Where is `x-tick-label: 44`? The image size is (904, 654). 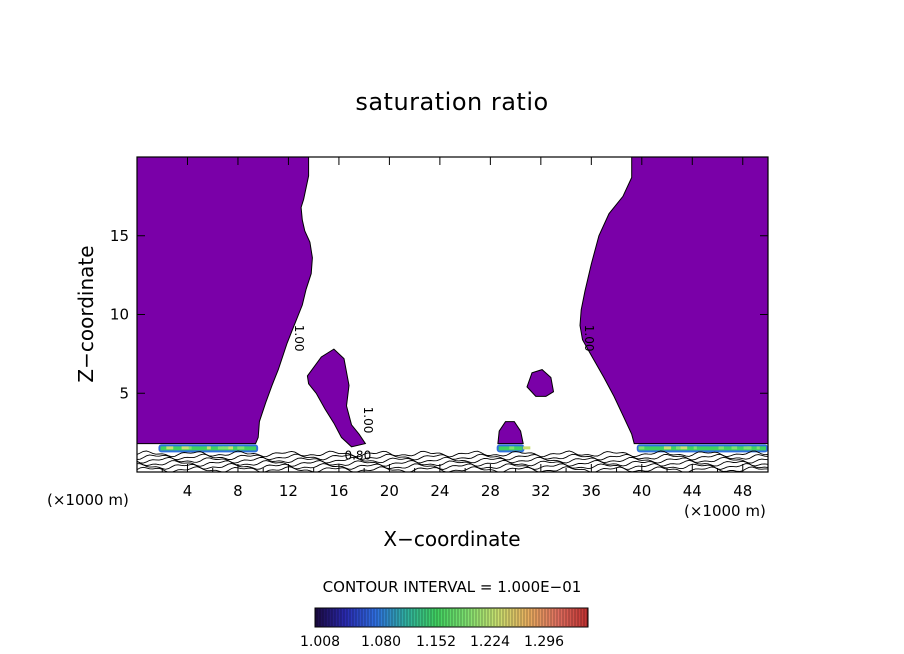 x-tick-label: 44 is located at coordinates (692, 491).